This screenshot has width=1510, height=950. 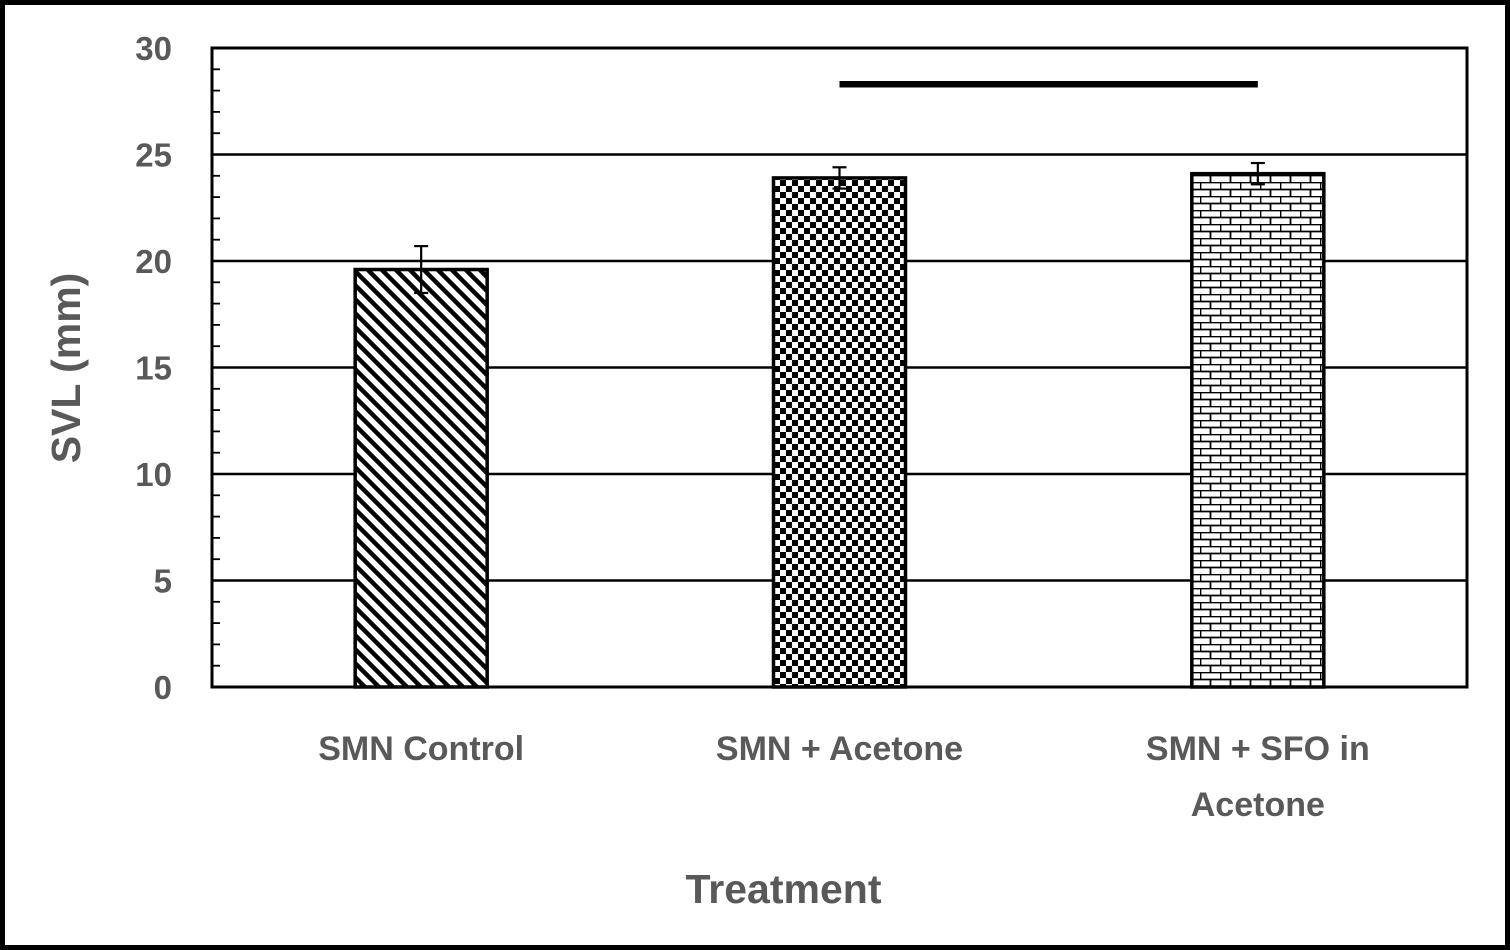 I want to click on x-tick-label-1: SMN + Acetone, so click(x=839, y=749).